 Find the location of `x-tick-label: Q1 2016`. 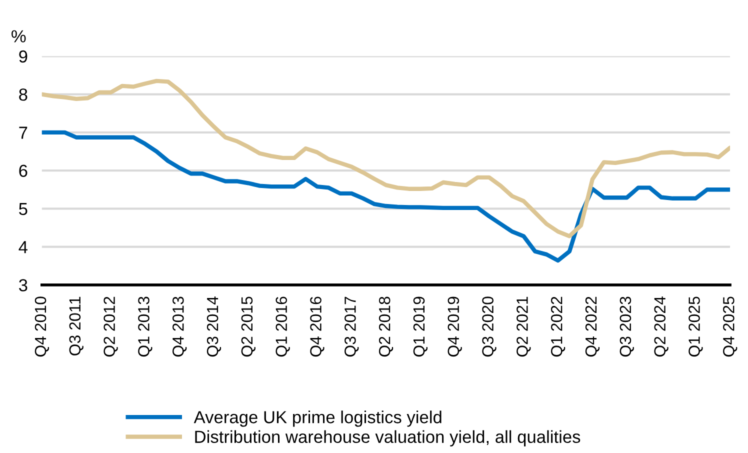

x-tick-label: Q1 2016 is located at coordinates (283, 326).